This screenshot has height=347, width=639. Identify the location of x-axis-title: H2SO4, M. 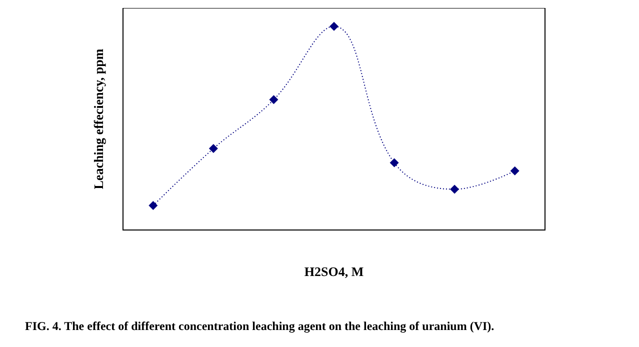
(334, 271).